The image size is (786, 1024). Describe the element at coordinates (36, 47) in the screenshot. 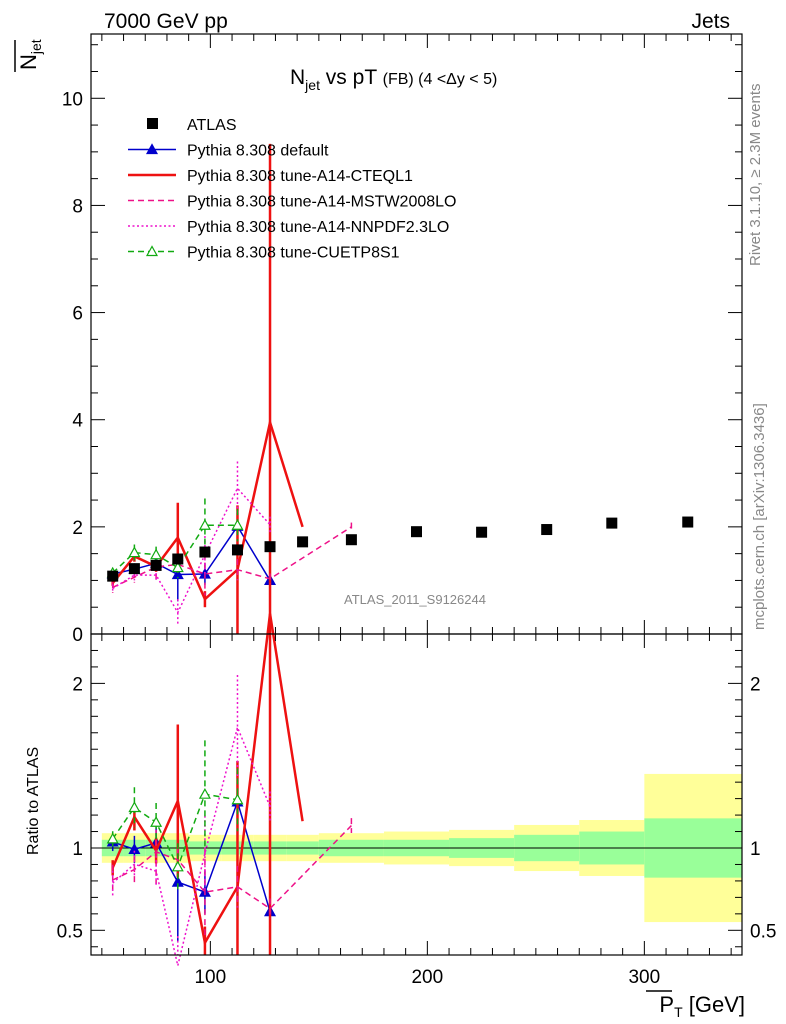

I see `y-axis-label-sub: jet` at that location.